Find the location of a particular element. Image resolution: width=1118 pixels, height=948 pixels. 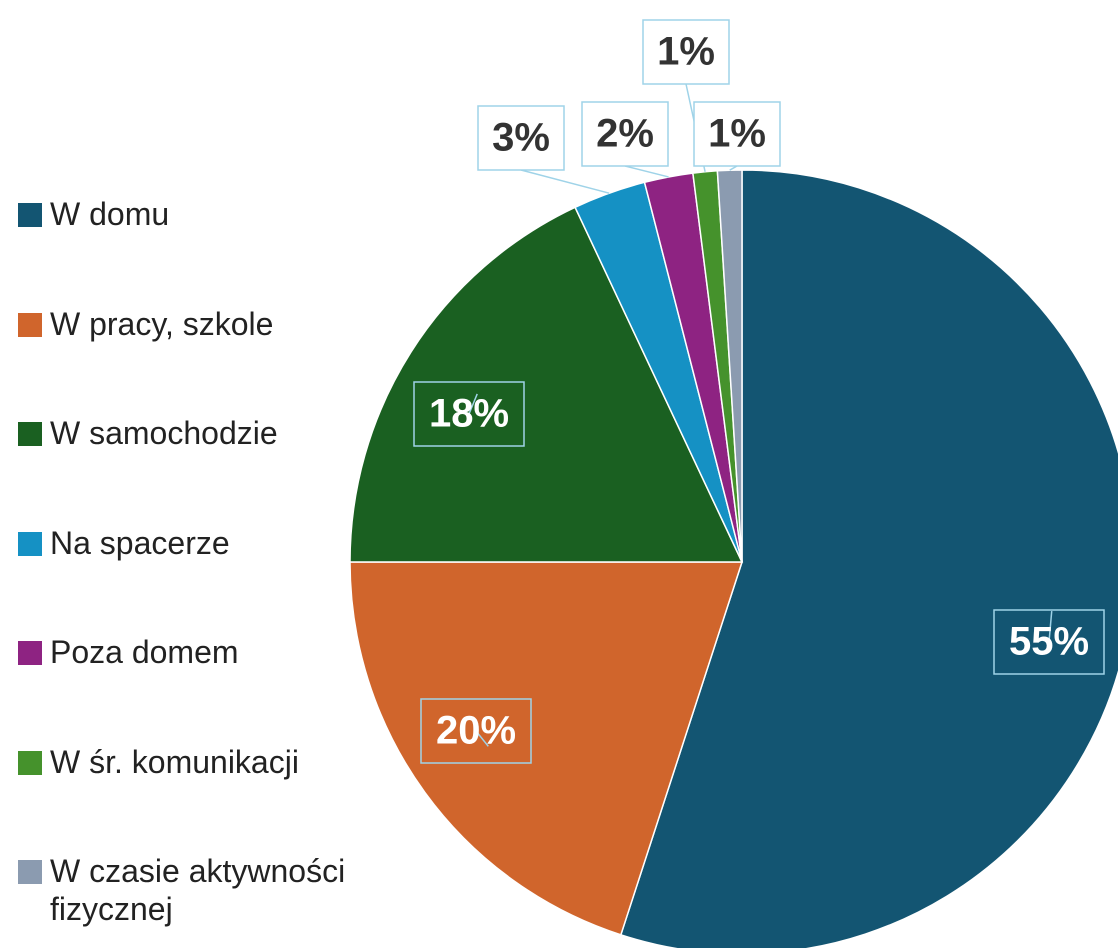

legend-item: W samochodzie is located at coordinates (228, 469).